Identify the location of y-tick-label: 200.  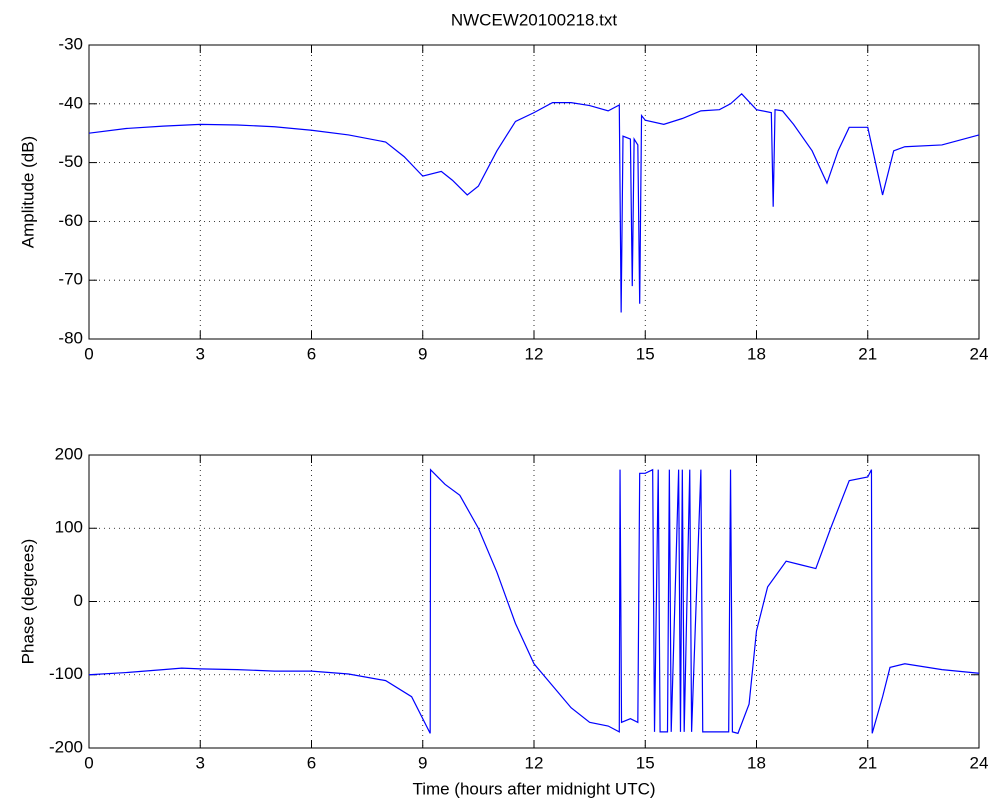
(69, 453).